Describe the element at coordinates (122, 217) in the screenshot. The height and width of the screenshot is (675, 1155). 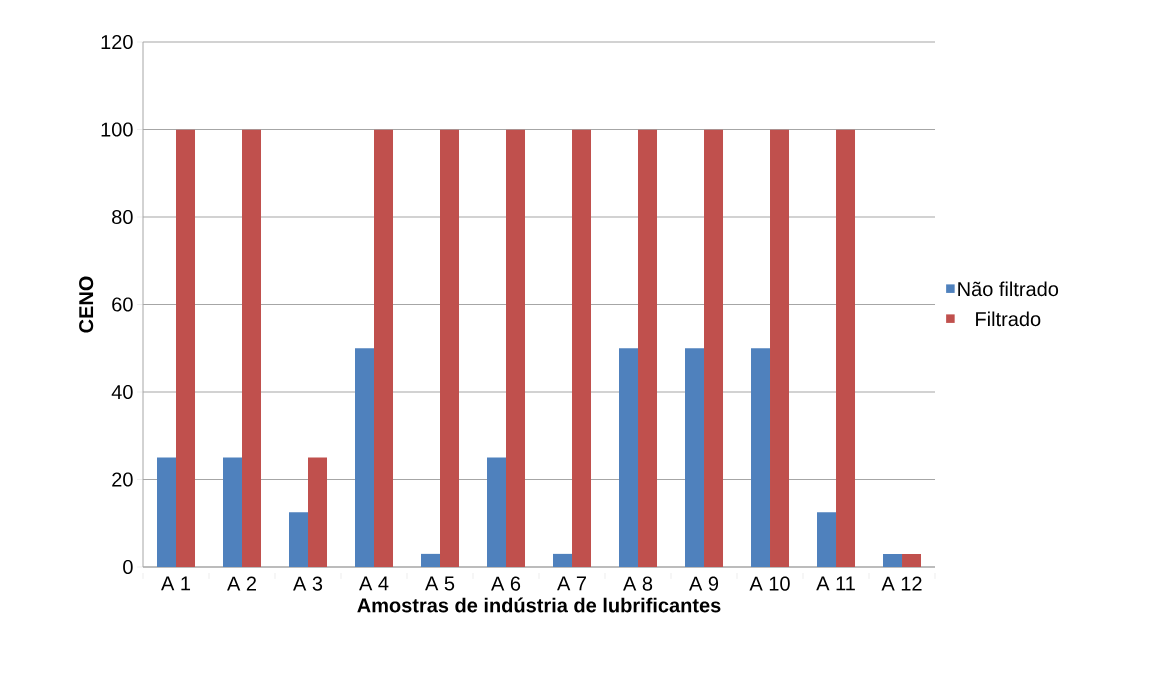
I see `y-tick-label: 80` at that location.